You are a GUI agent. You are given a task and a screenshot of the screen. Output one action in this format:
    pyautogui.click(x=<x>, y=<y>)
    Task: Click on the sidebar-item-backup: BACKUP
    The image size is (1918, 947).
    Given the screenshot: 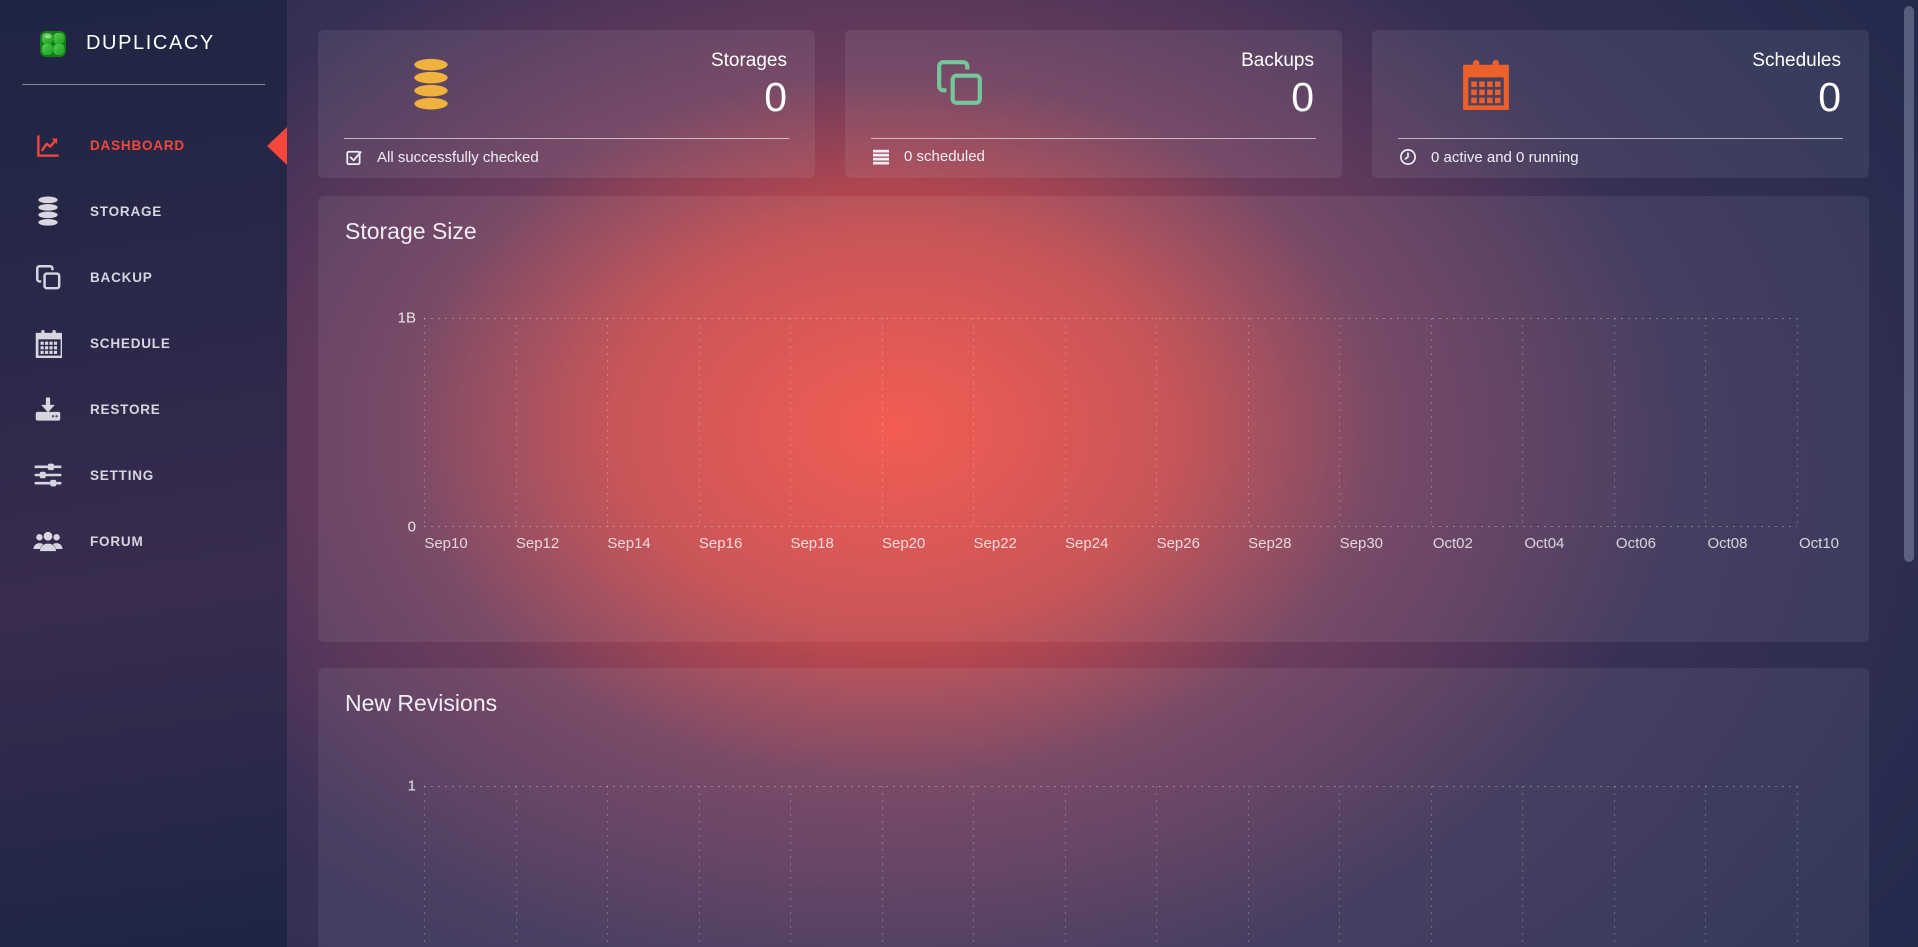 What is the action you would take?
    pyautogui.click(x=143, y=277)
    